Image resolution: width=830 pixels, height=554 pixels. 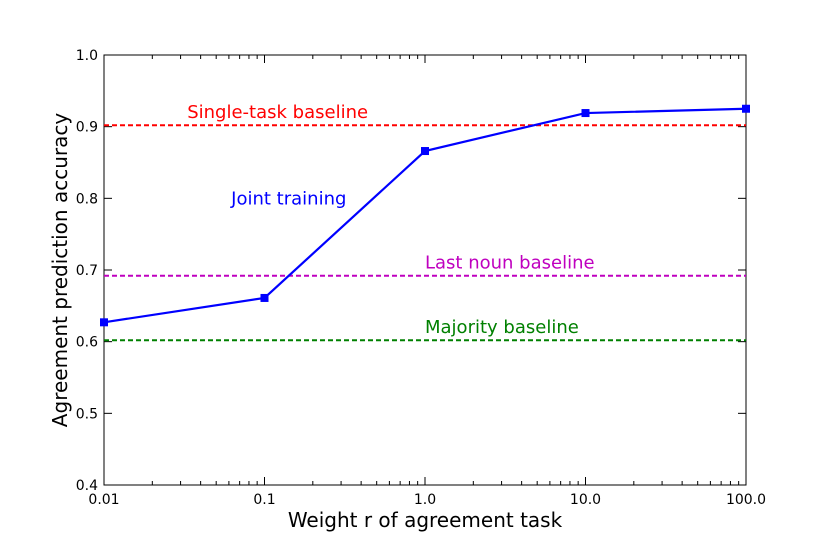 What do you see at coordinates (87, 56) in the screenshot?
I see `y-tick-label: 1.0` at bounding box center [87, 56].